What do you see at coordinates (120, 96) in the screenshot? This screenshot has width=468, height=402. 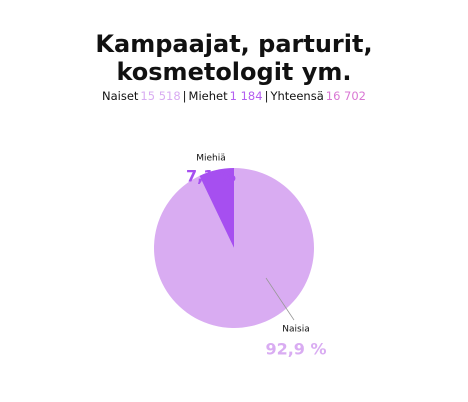 I see `total-name: Naiset` at bounding box center [120, 96].